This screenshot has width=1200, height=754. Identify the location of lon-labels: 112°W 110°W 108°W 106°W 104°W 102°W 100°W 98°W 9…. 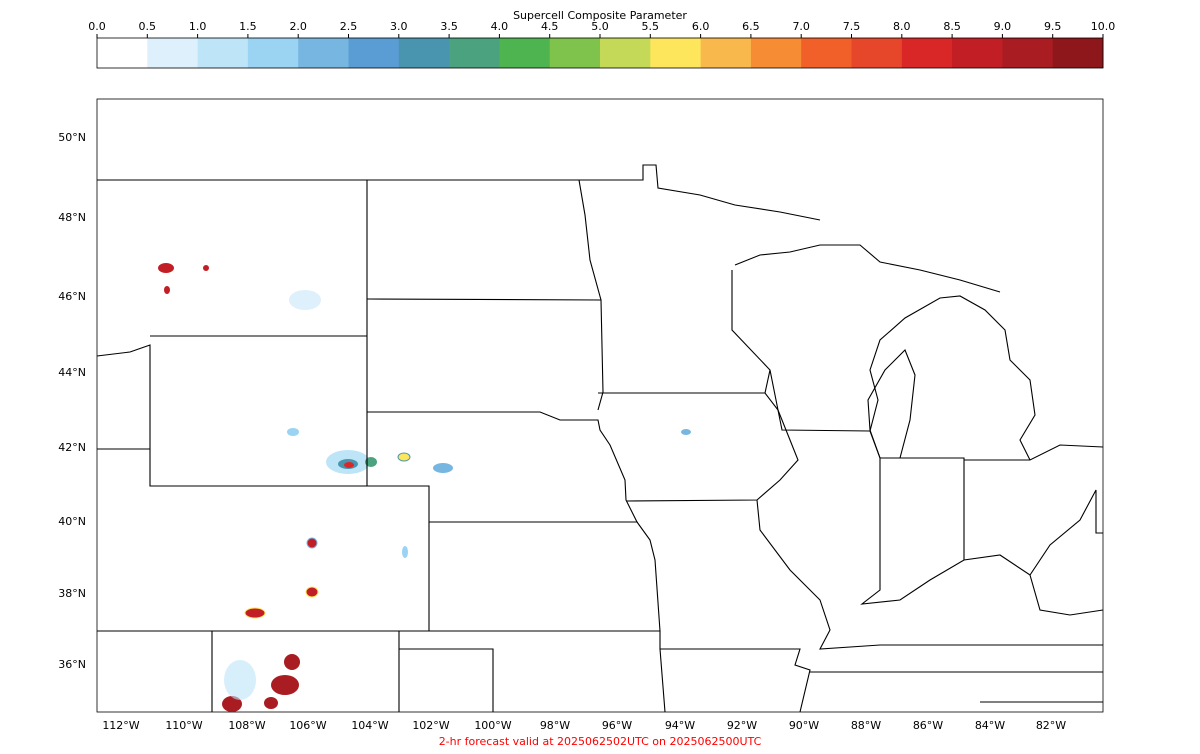
(584, 725).